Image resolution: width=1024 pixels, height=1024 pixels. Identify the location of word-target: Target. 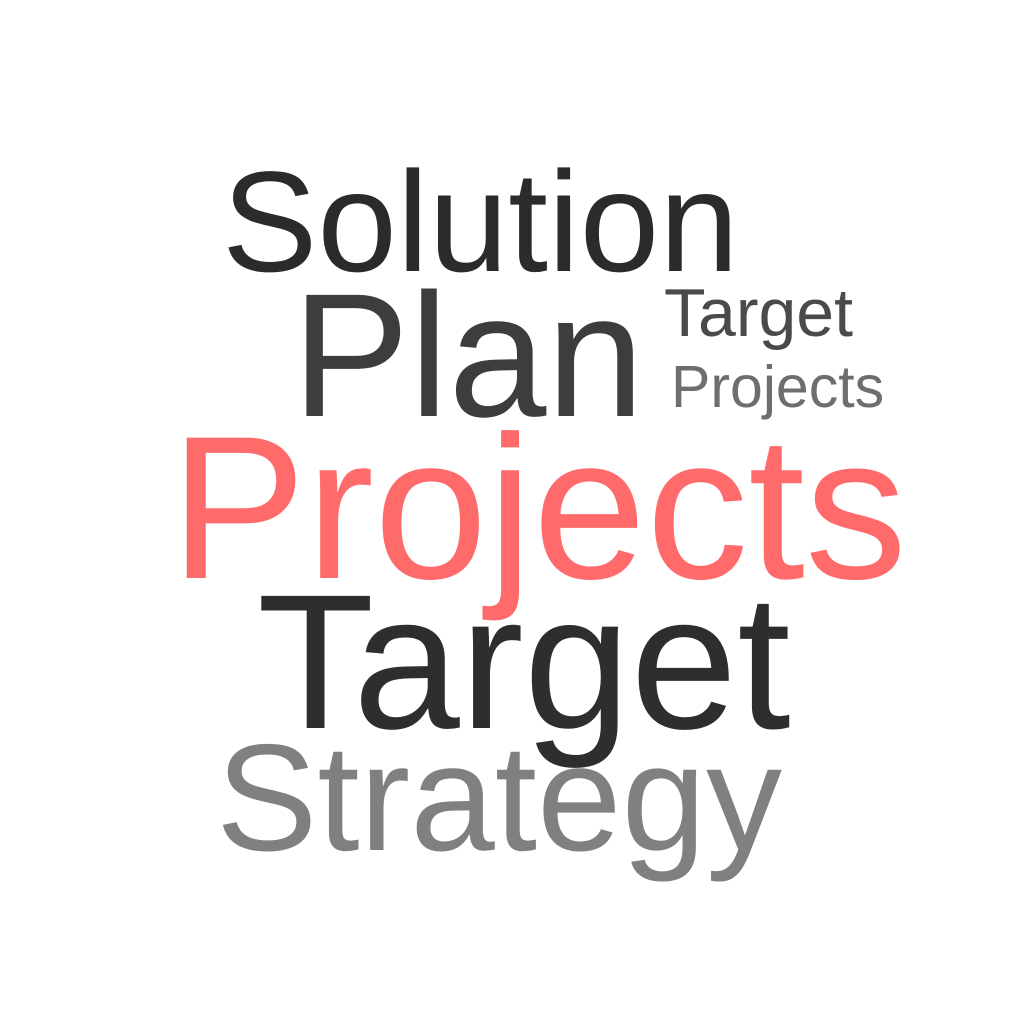
(524, 661).